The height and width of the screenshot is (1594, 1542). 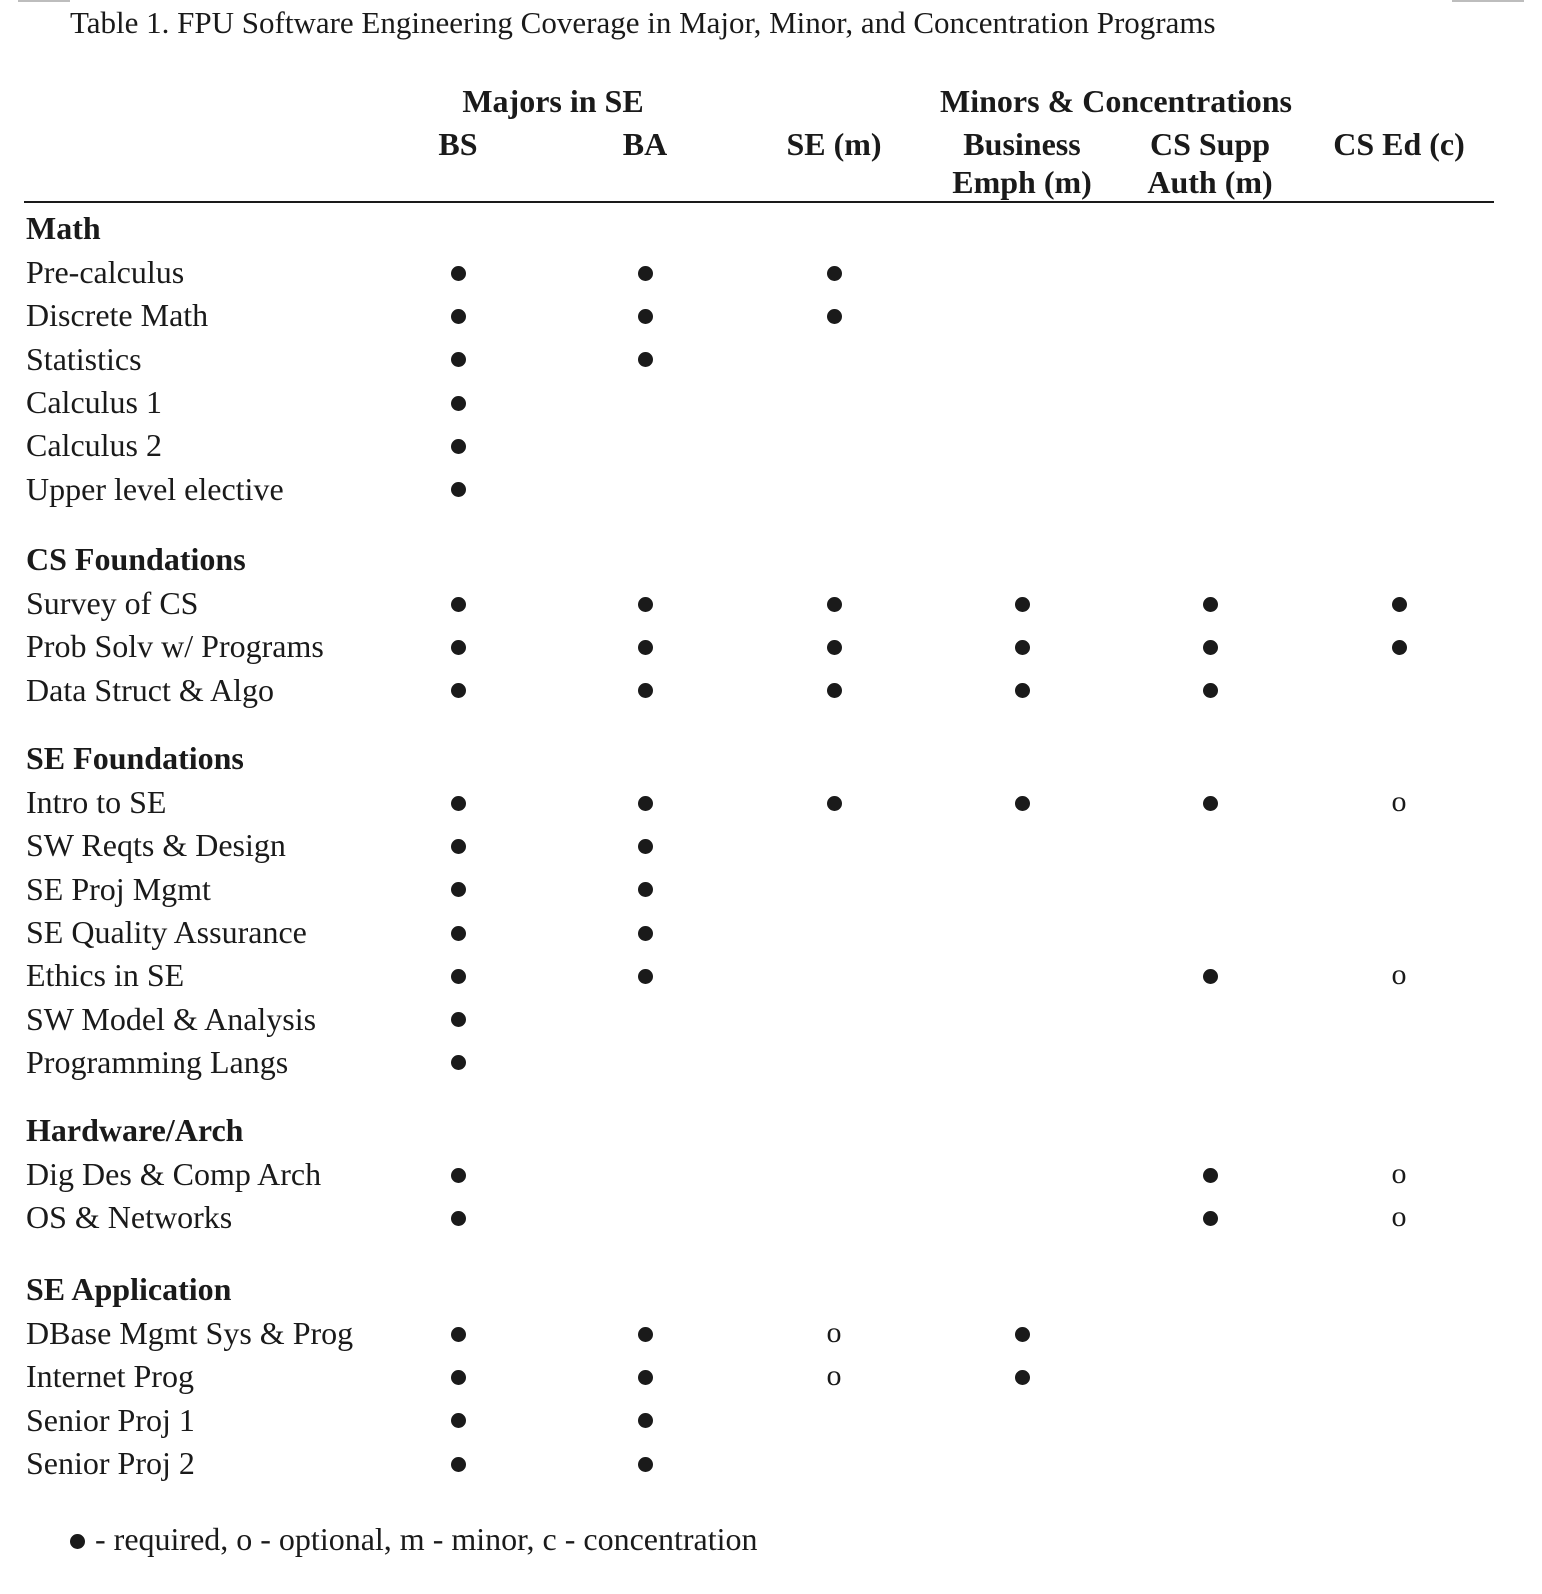 I want to click on row-label: Intro to SE, so click(x=96, y=802).